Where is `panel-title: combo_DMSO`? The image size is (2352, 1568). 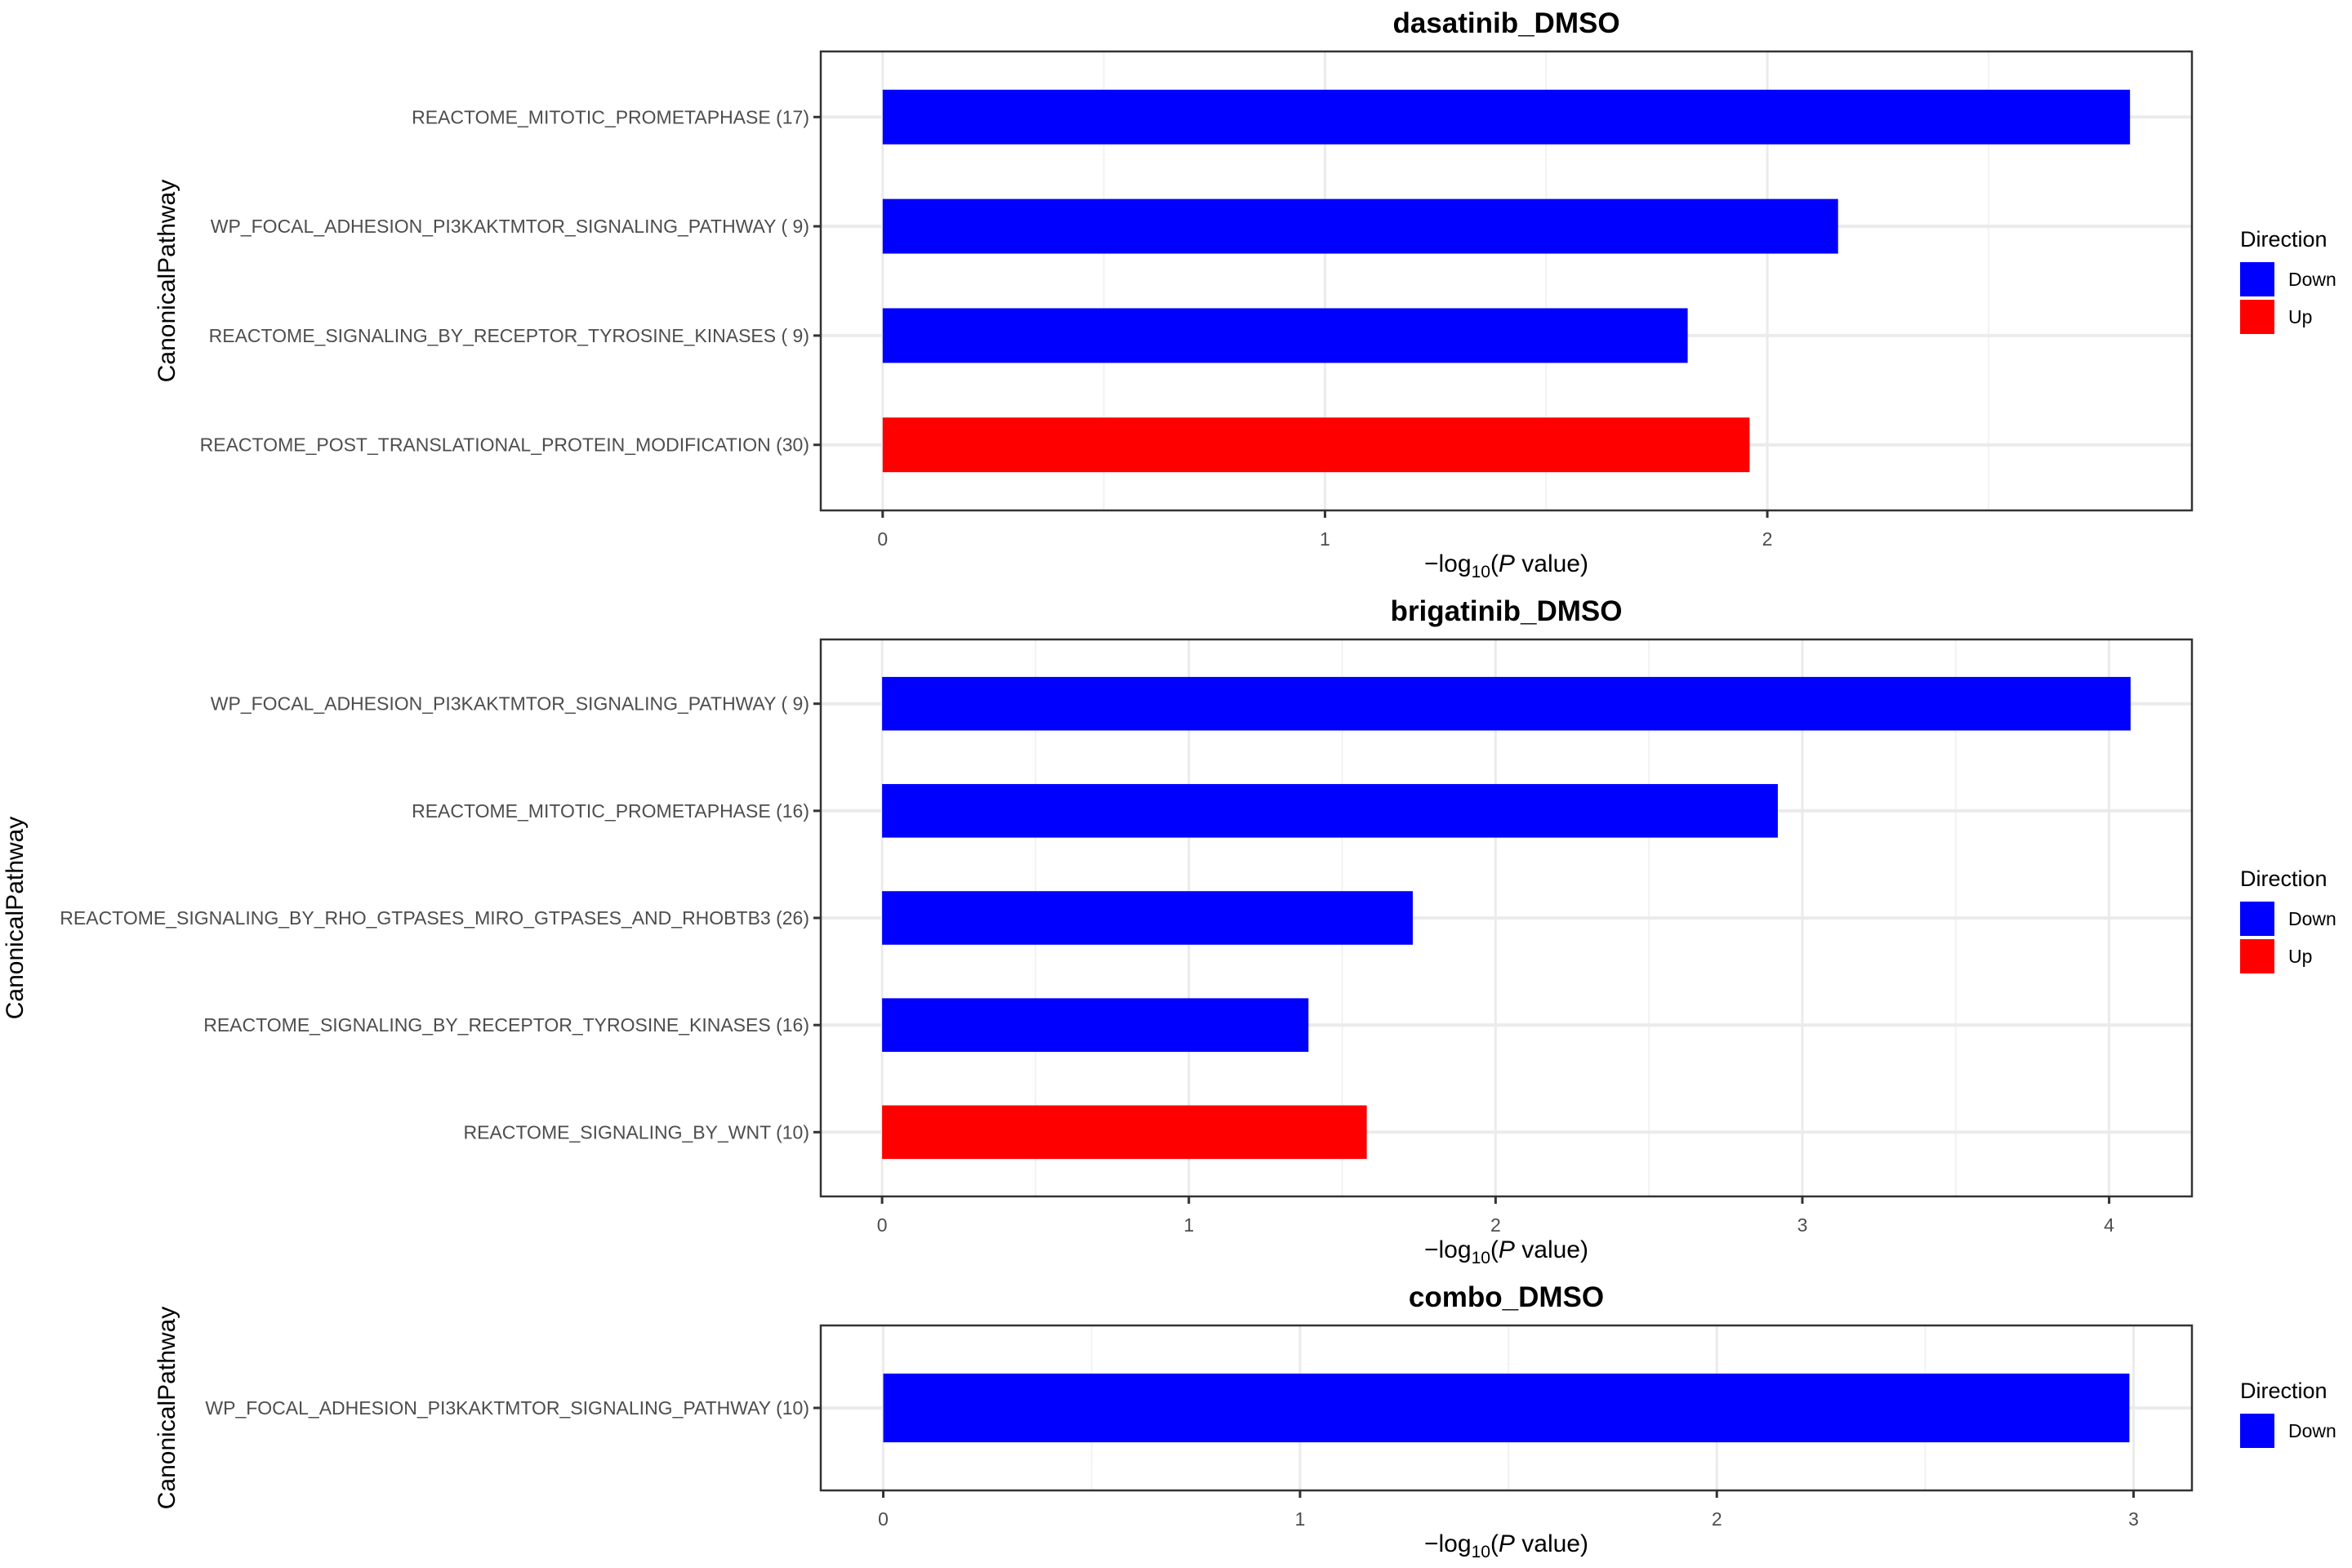
panel-title: combo_DMSO is located at coordinates (1506, 1297).